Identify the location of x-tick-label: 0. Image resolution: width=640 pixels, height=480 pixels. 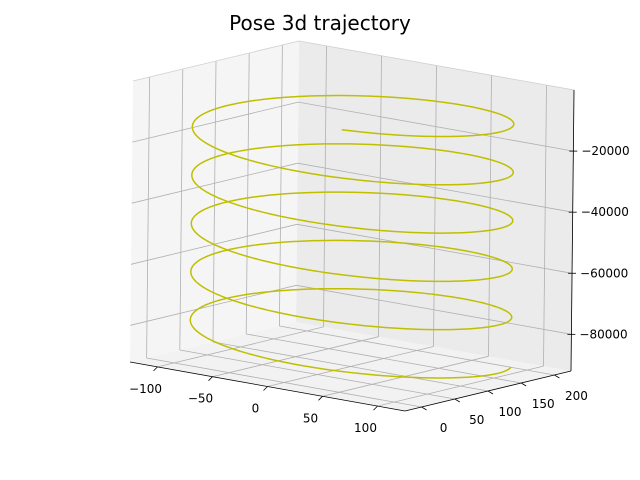
(256, 409).